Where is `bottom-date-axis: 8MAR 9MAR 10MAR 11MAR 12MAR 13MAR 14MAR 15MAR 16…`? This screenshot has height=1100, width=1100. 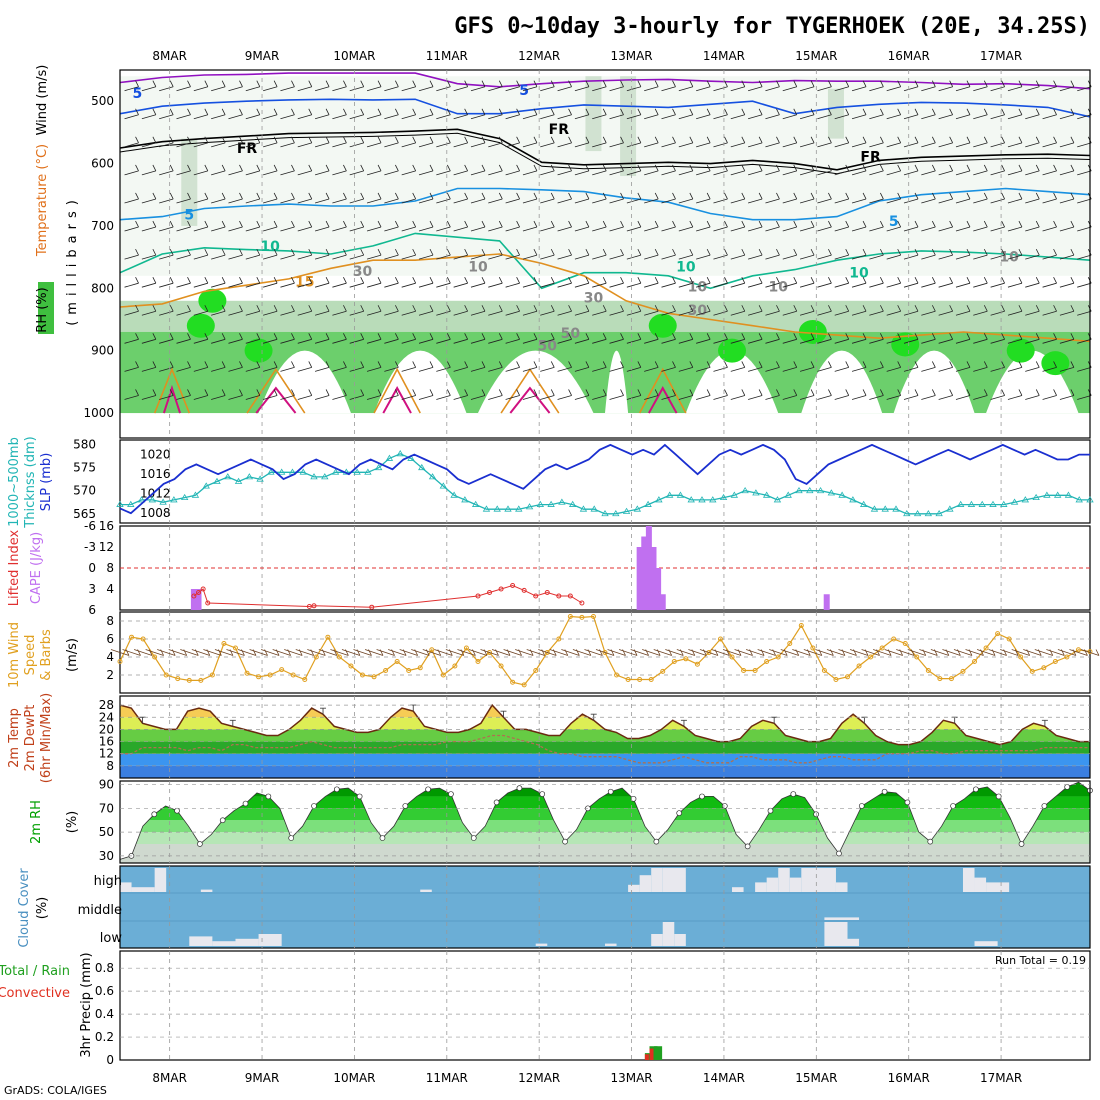 bottom-date-axis: 8MAR 9MAR 10MAR 11MAR 12MAR 13MAR 14MAR 15MAR 16… is located at coordinates (587, 1078).